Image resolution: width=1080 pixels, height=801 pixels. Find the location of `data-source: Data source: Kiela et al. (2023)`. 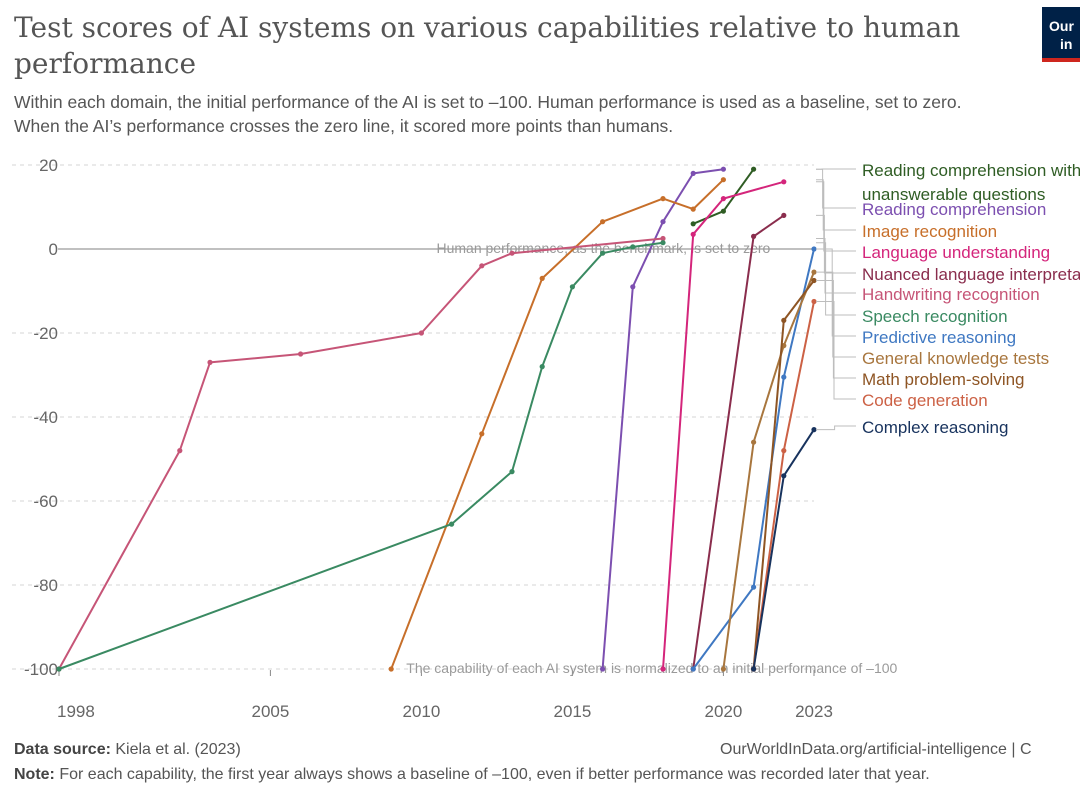

data-source: Data source: Kiela et al. (2023) is located at coordinates (127, 750).